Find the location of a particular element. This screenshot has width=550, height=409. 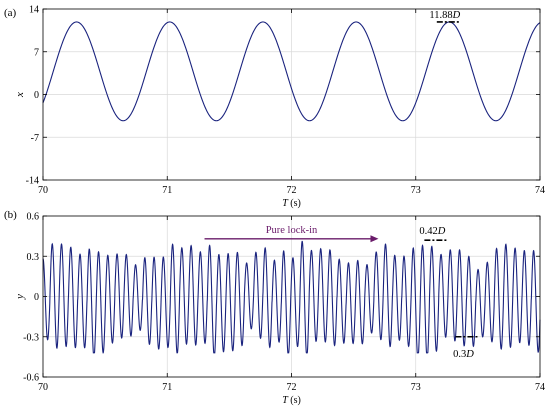

y-tick-label: -14 is located at coordinates (32, 181).